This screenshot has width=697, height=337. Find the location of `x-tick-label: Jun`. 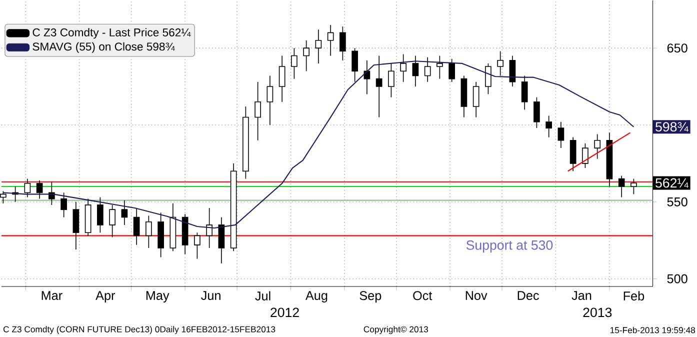

x-tick-label: Jun is located at coordinates (210, 295).